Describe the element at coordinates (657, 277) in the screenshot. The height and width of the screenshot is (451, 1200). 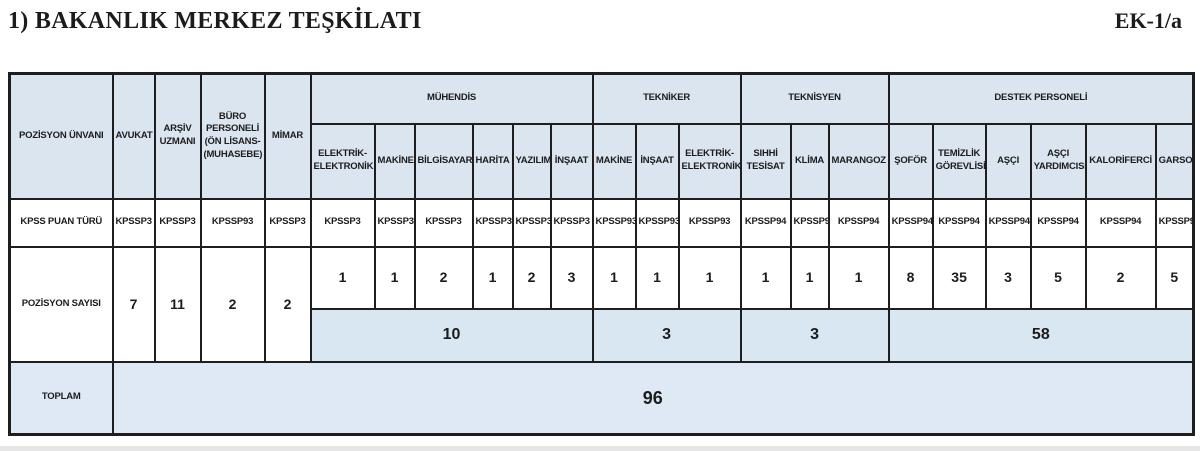
I see `count-tek-insaat: 1` at that location.